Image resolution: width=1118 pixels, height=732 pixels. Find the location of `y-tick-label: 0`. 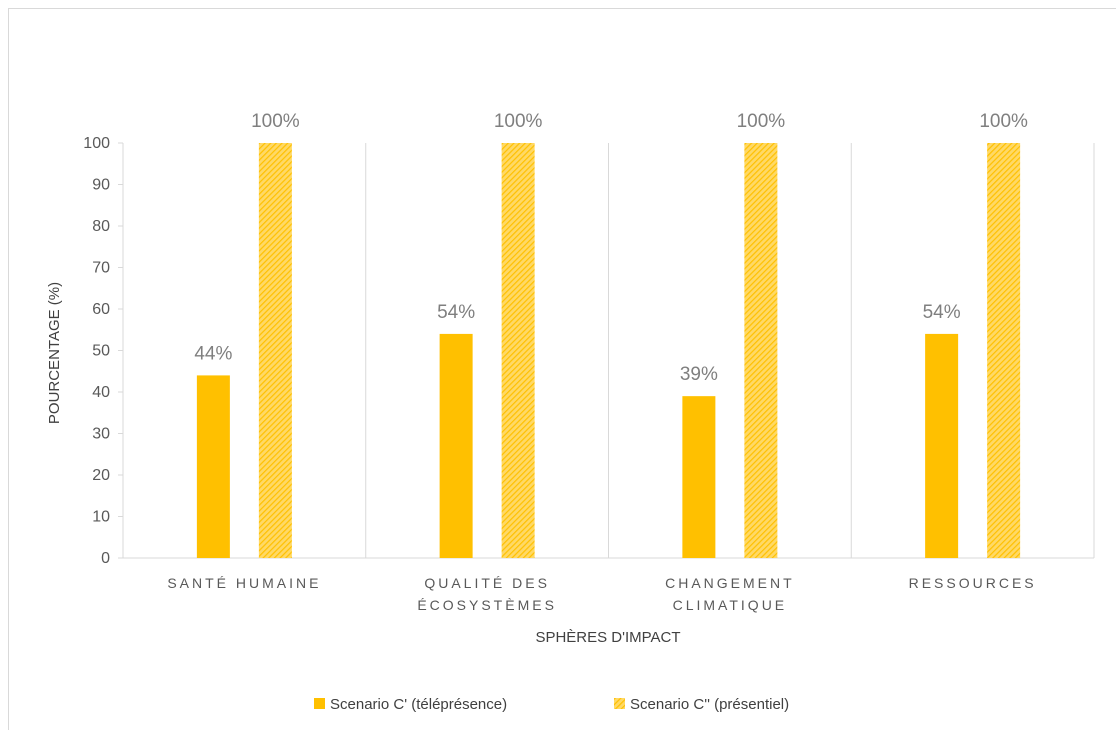

y-tick-label: 0 is located at coordinates (105, 558).